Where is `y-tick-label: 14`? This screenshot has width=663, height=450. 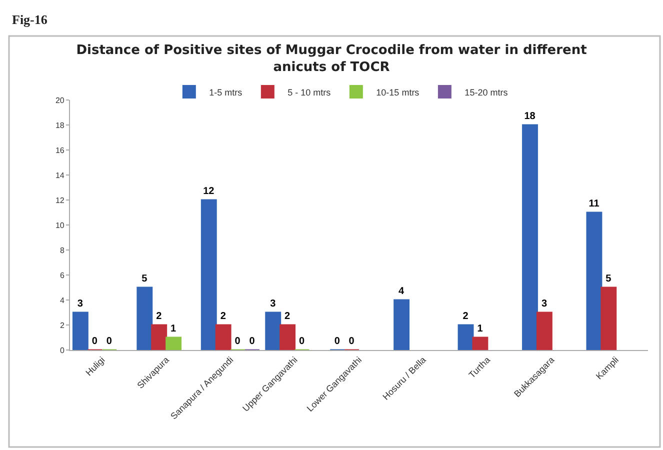 y-tick-label: 14 is located at coordinates (60, 175).